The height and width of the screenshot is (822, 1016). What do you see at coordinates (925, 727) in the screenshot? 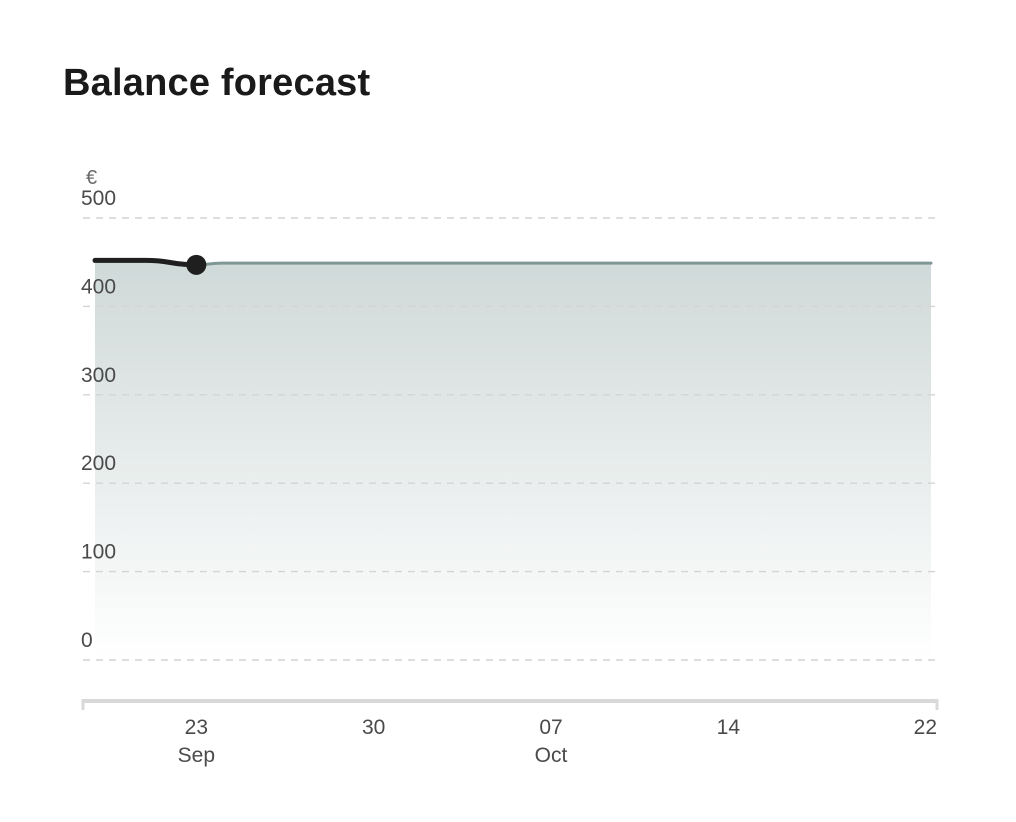
I see `x-tick-label: 22` at bounding box center [925, 727].